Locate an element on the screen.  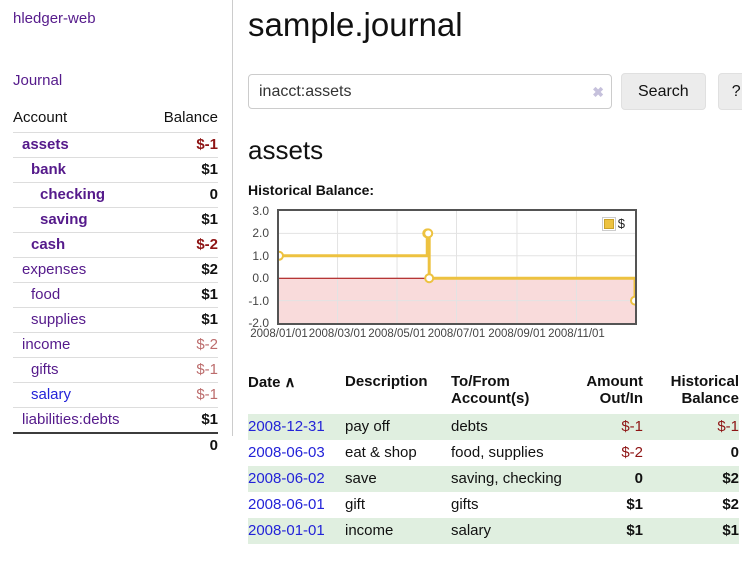
register-header-accounts: To/From Account(s) is located at coordinates (490, 390).